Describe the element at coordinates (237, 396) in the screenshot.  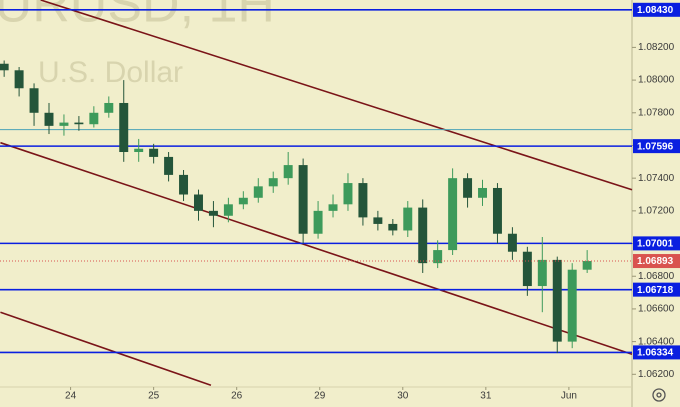
I see `x-tick-label: 26` at that location.